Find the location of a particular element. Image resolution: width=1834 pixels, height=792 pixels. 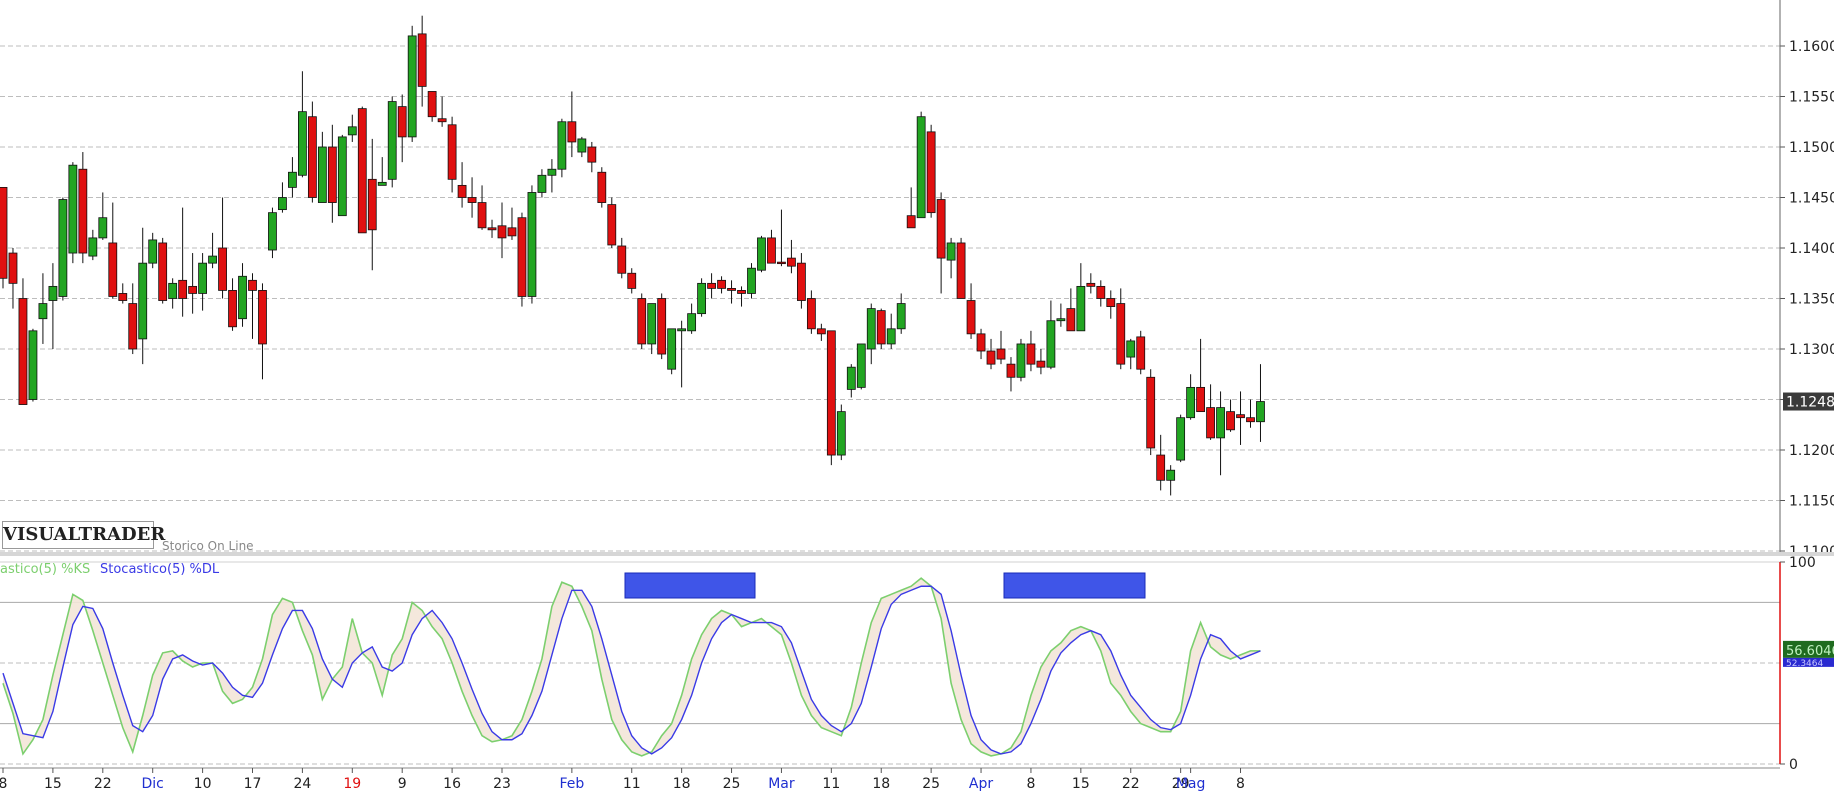

x-tick-label: 29 is located at coordinates (1181, 784).